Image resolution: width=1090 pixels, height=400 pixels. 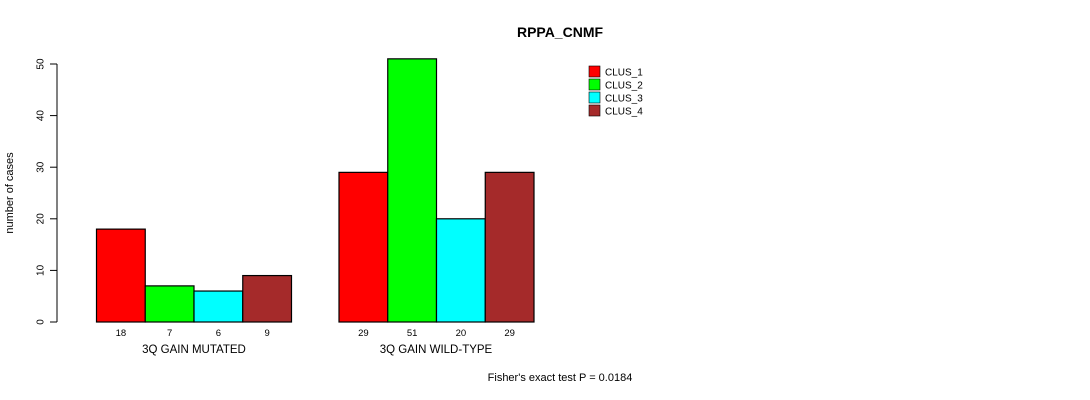 I want to click on y-axis-label: number of cases, so click(x=10, y=193).